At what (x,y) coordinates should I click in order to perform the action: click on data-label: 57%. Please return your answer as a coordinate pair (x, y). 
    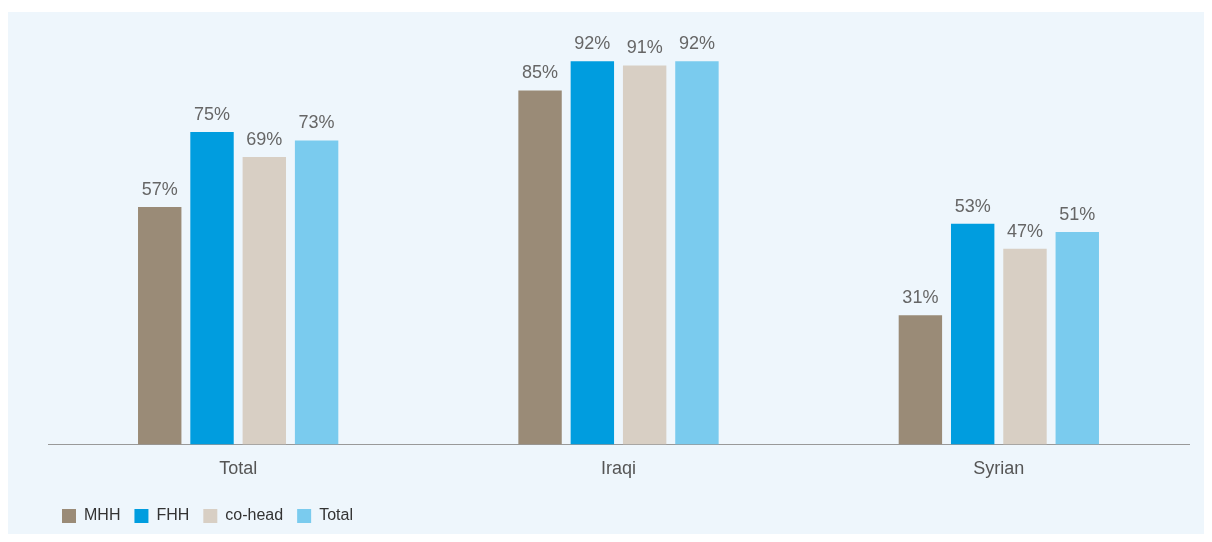
    Looking at the image, I should click on (159, 189).